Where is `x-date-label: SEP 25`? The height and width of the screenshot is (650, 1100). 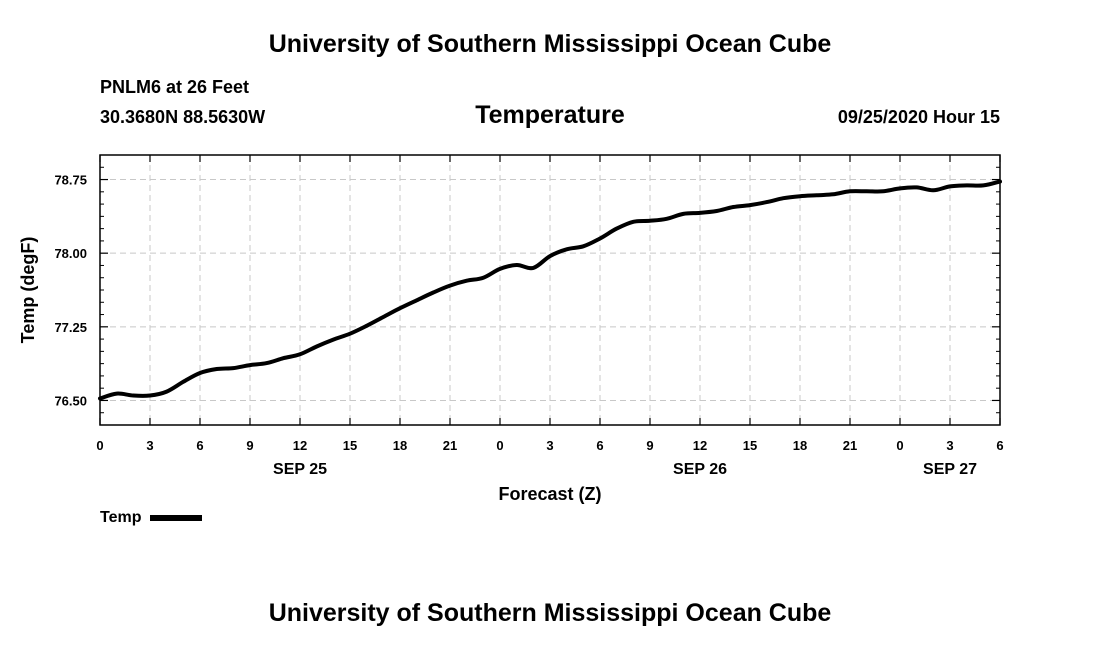 x-date-label: SEP 25 is located at coordinates (300, 469).